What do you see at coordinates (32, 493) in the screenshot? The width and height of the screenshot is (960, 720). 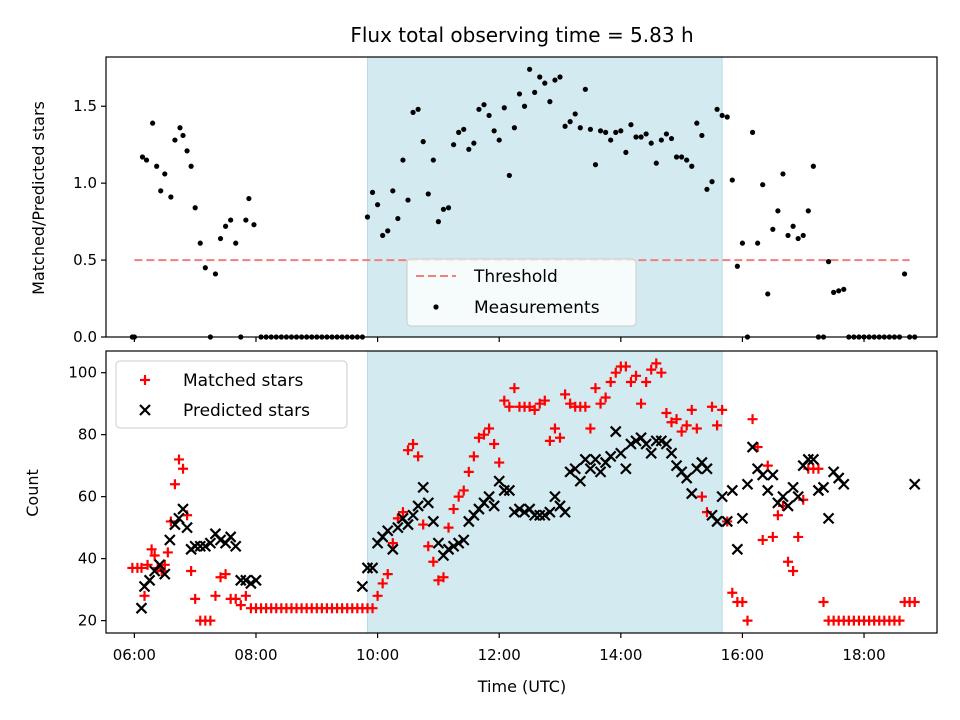 I see `bottom-y-axis-label: Count` at bounding box center [32, 493].